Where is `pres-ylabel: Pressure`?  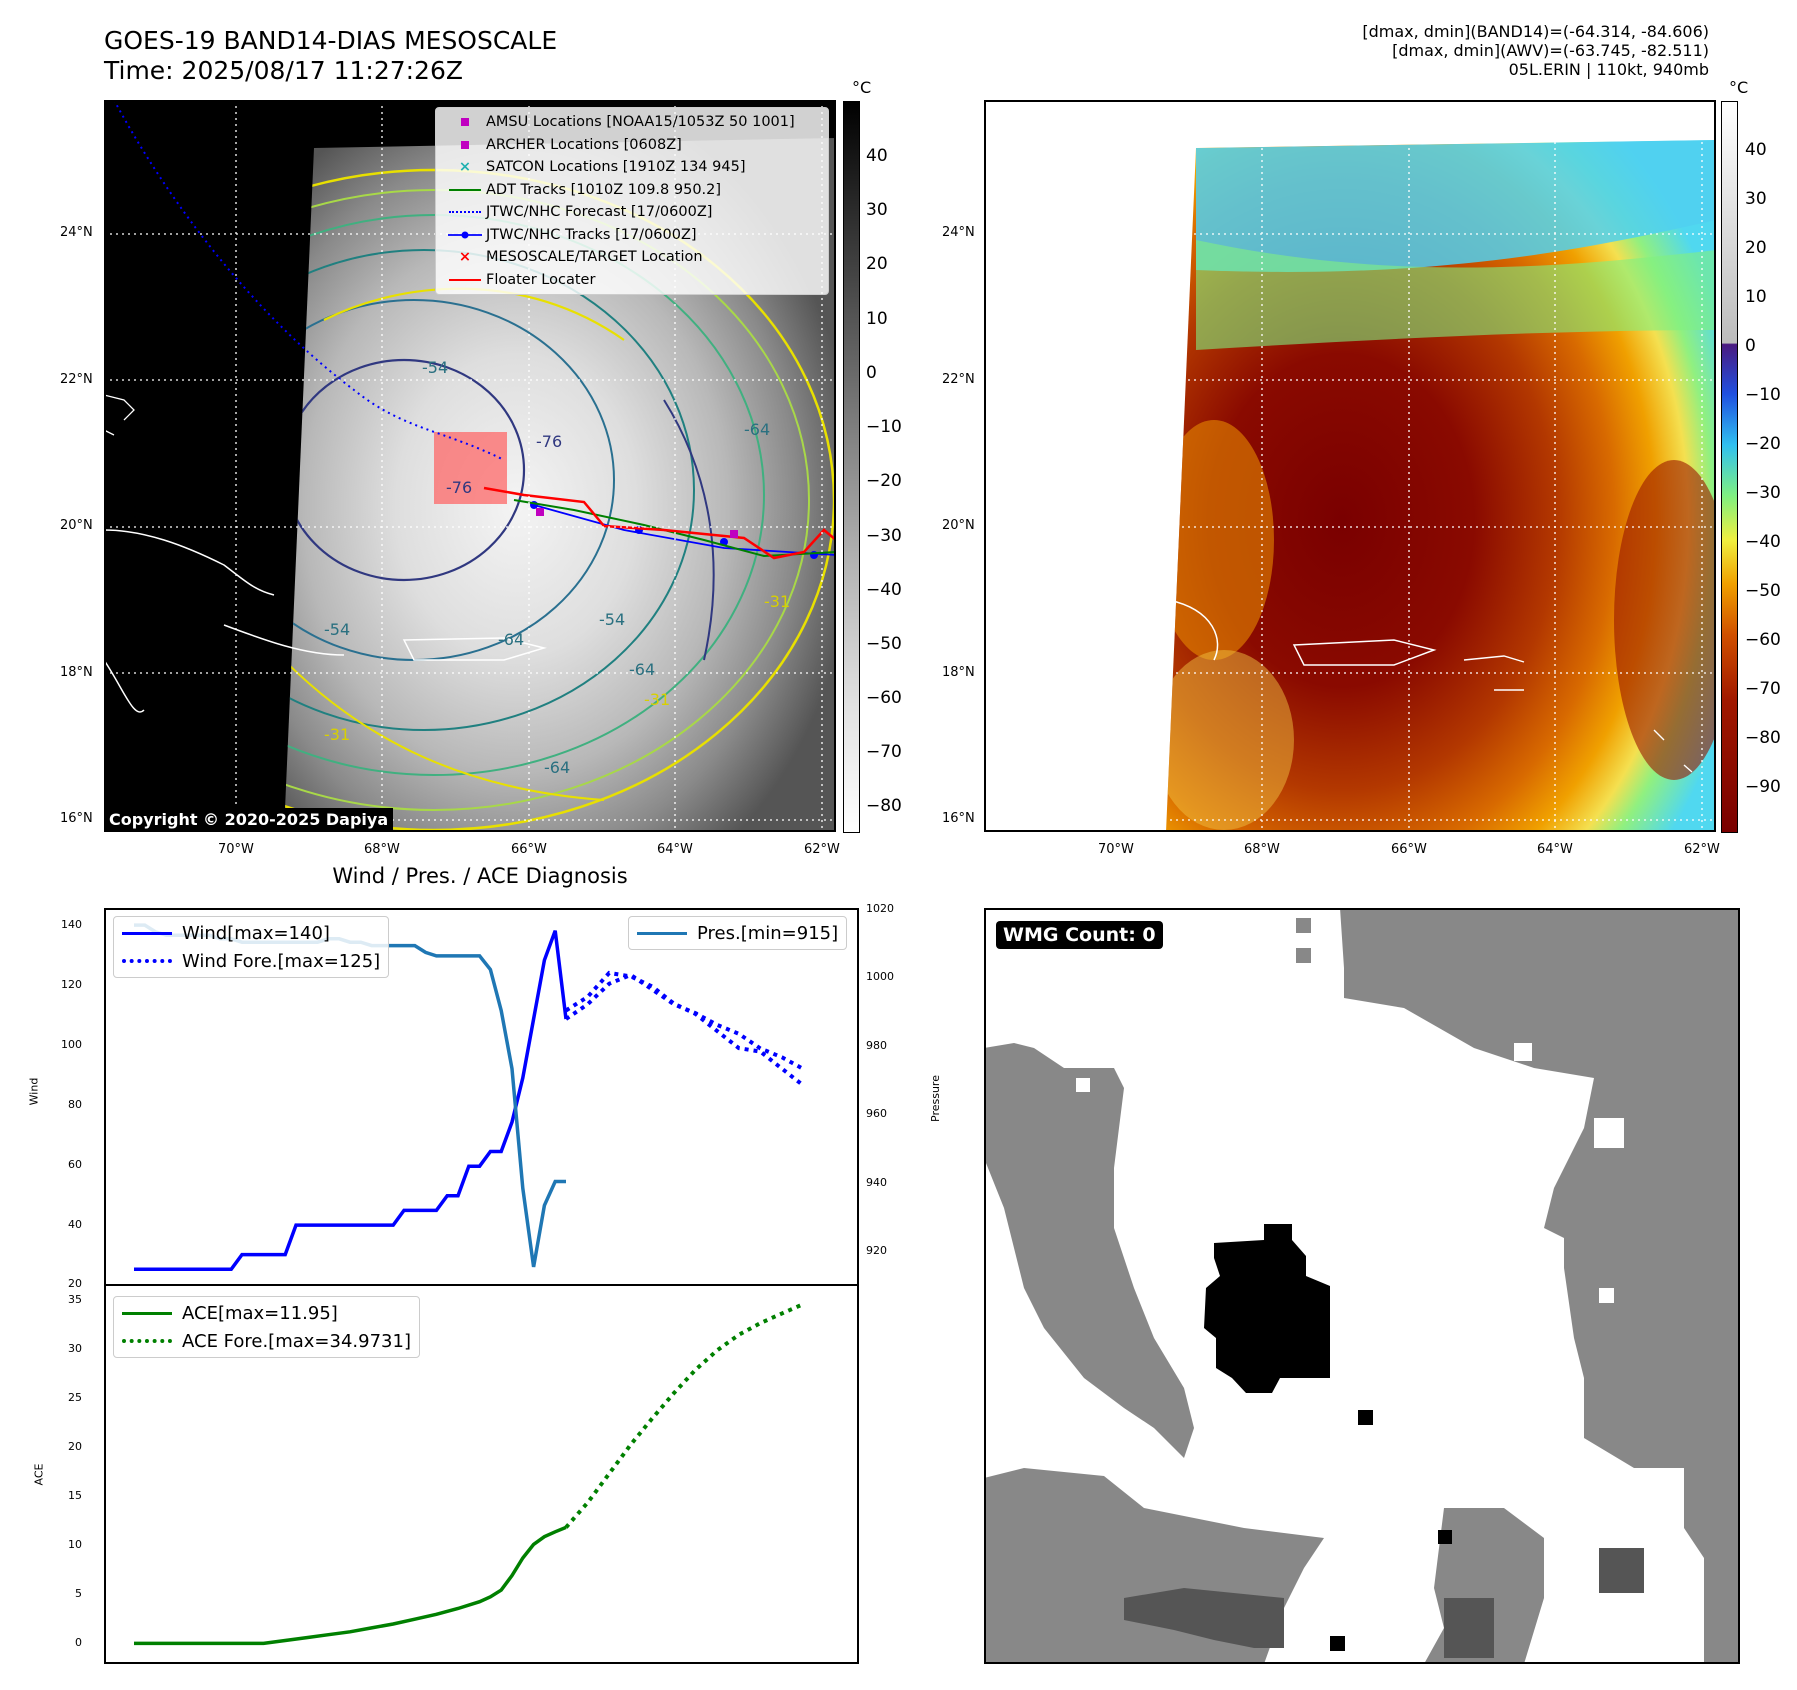 pres-ylabel: Pressure is located at coordinates (935, 1098).